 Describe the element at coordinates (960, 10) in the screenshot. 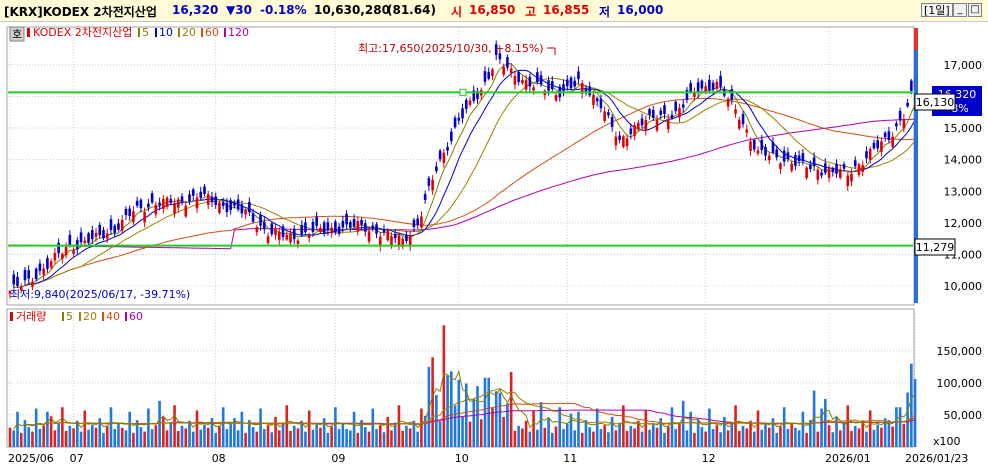

I see `minimize-icon: _` at that location.